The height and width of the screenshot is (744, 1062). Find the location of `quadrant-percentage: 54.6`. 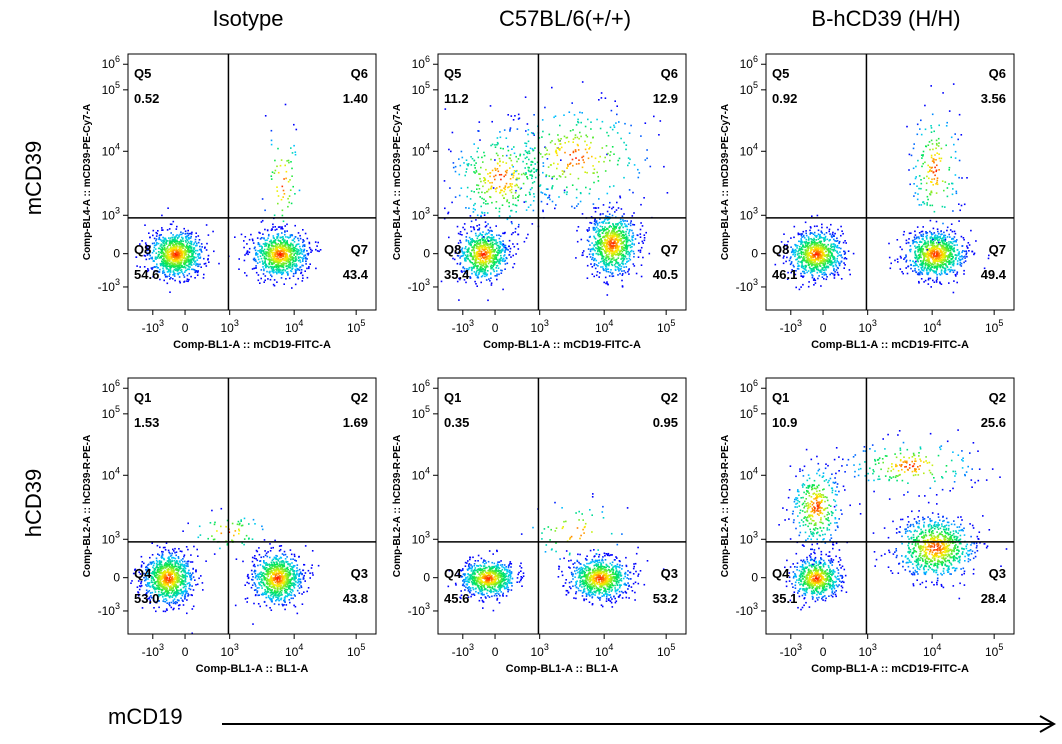

quadrant-percentage: 54.6 is located at coordinates (146, 274).